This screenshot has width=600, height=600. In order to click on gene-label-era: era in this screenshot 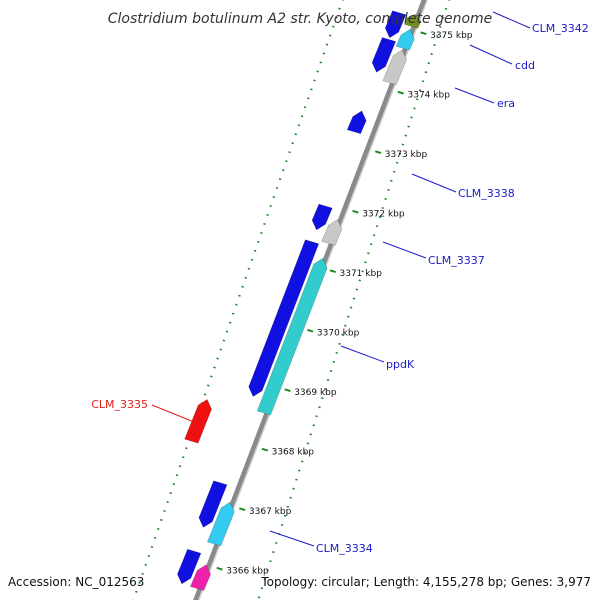, I will do `click(506, 103)`.